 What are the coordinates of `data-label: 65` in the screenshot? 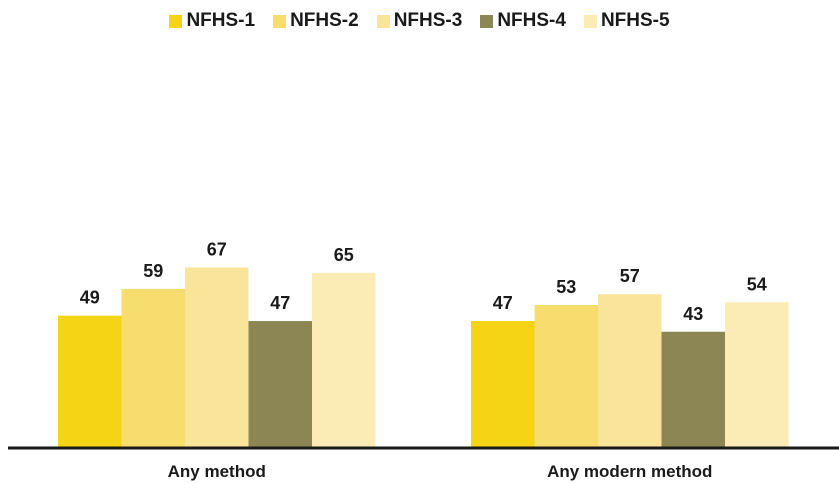 It's located at (344, 255).